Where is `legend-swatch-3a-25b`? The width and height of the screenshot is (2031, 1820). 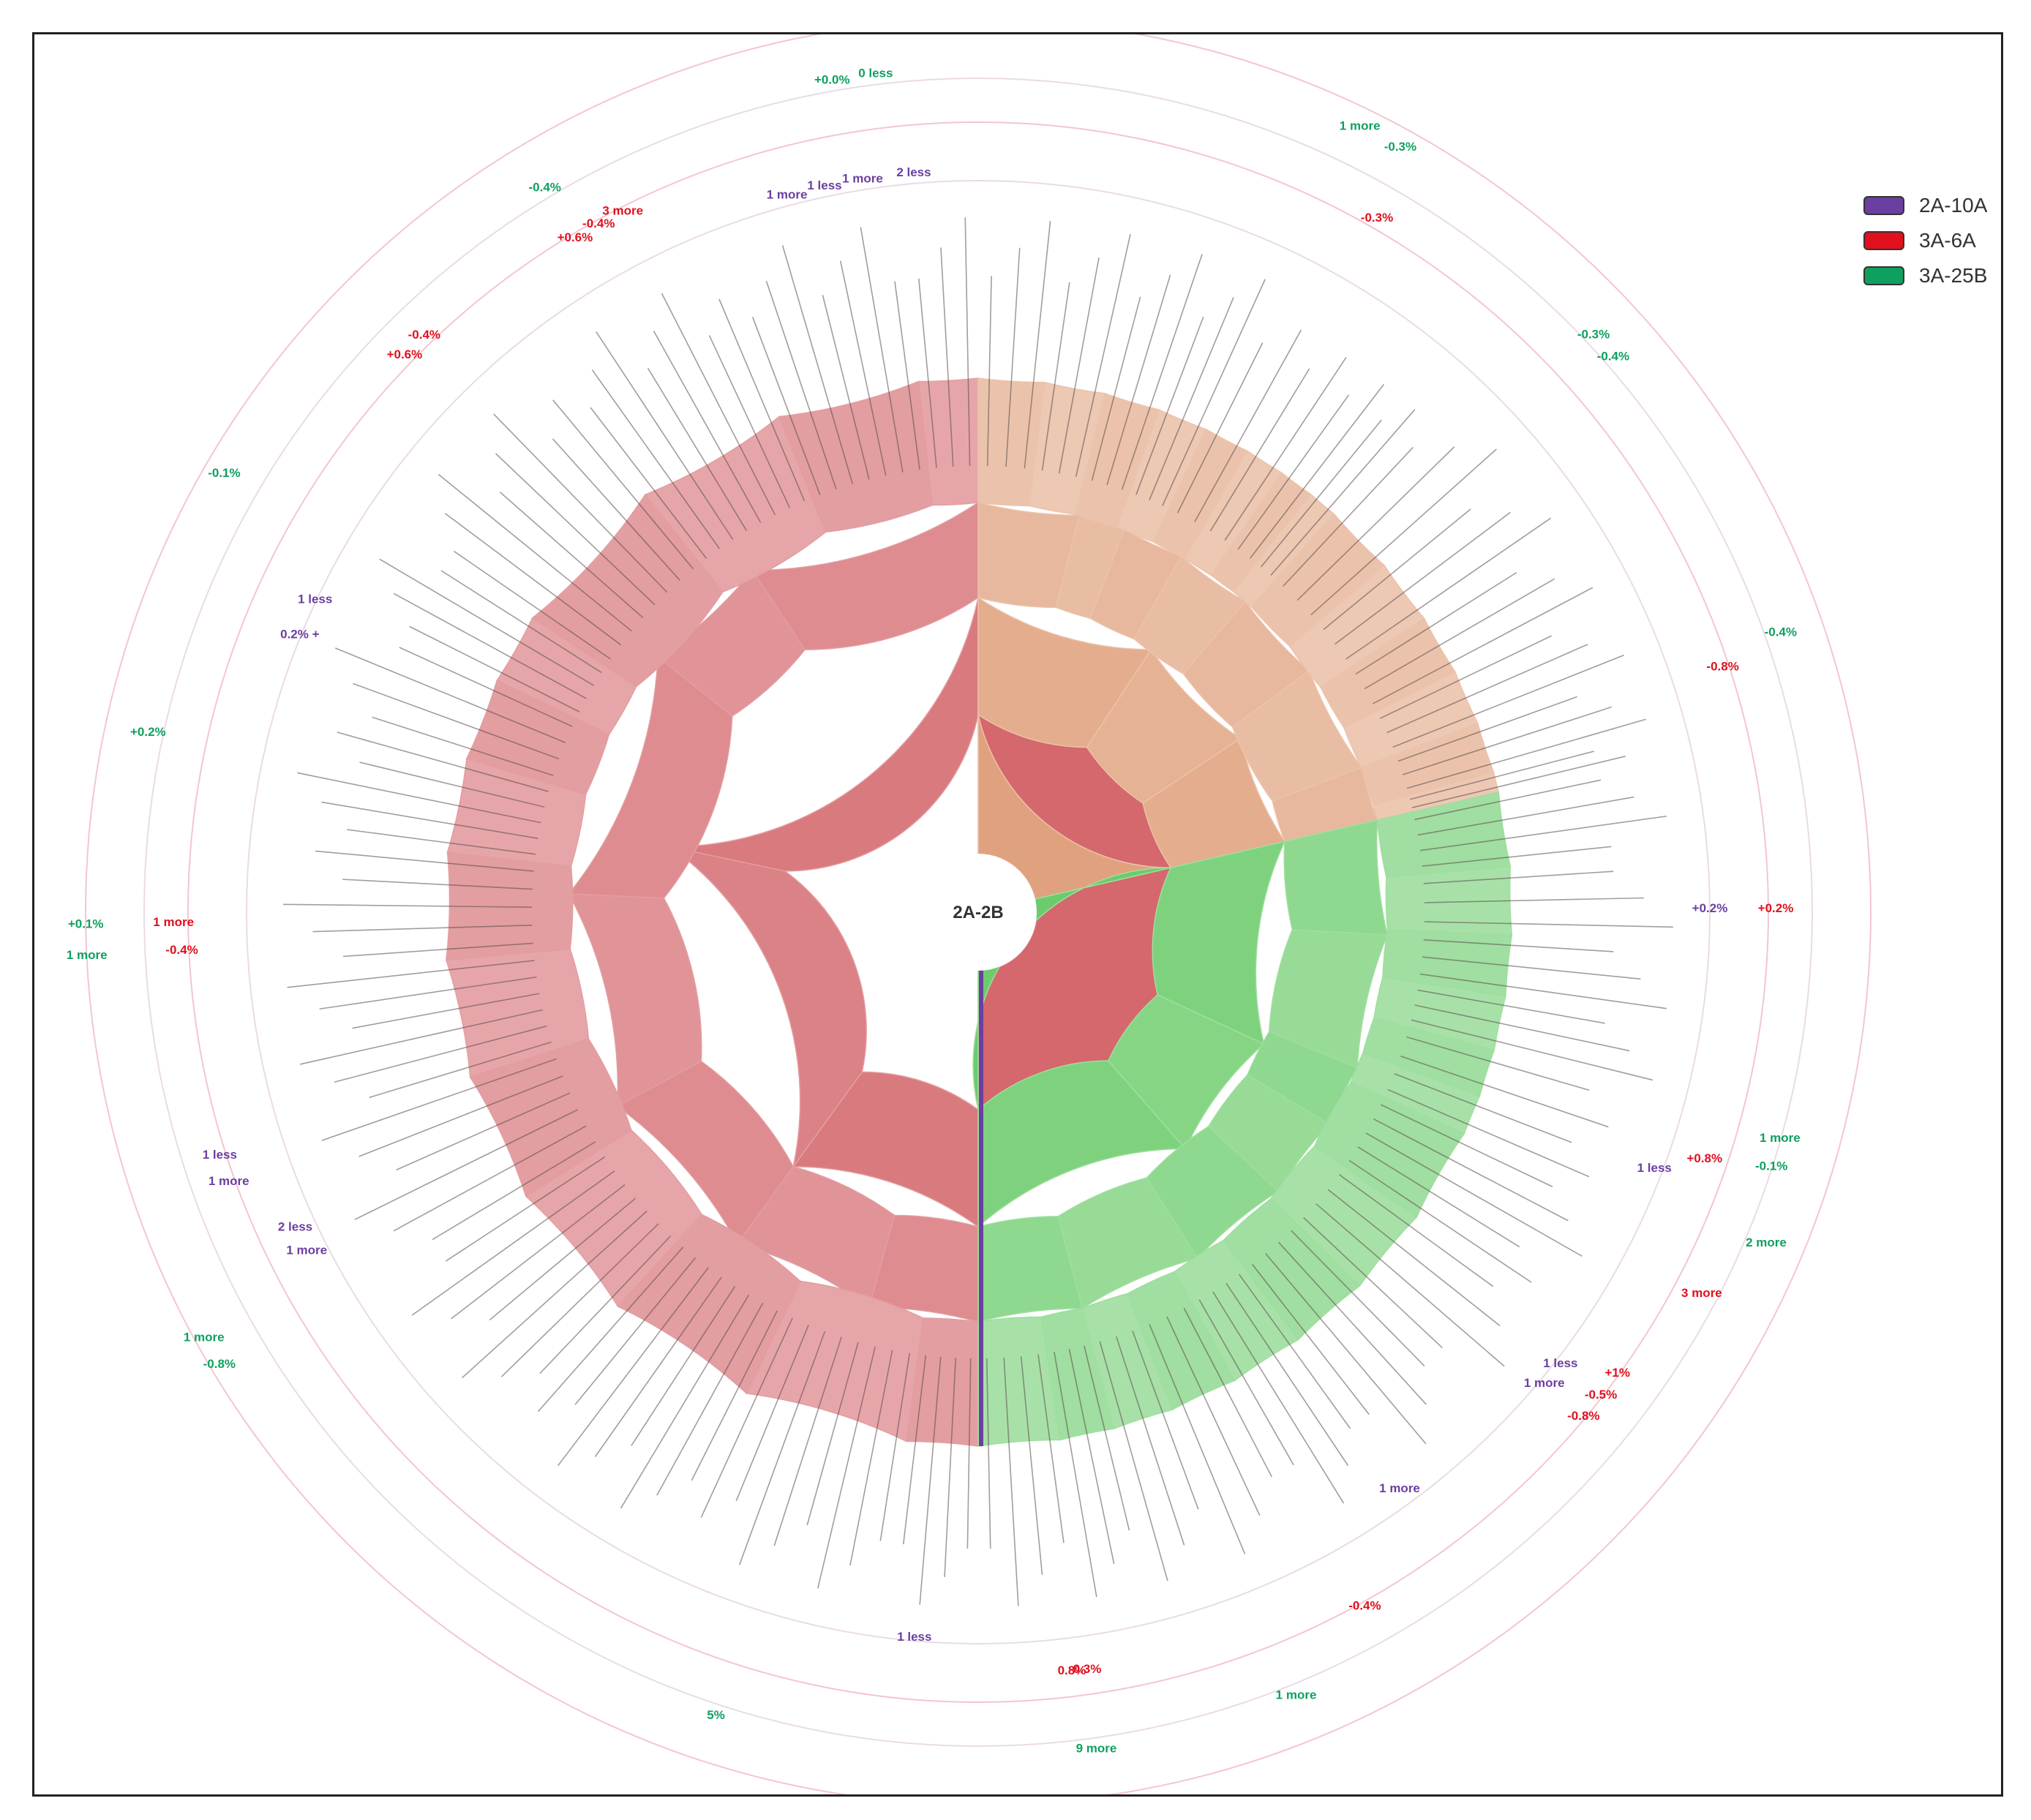
legend-swatch-3a-25b is located at coordinates (1883, 275).